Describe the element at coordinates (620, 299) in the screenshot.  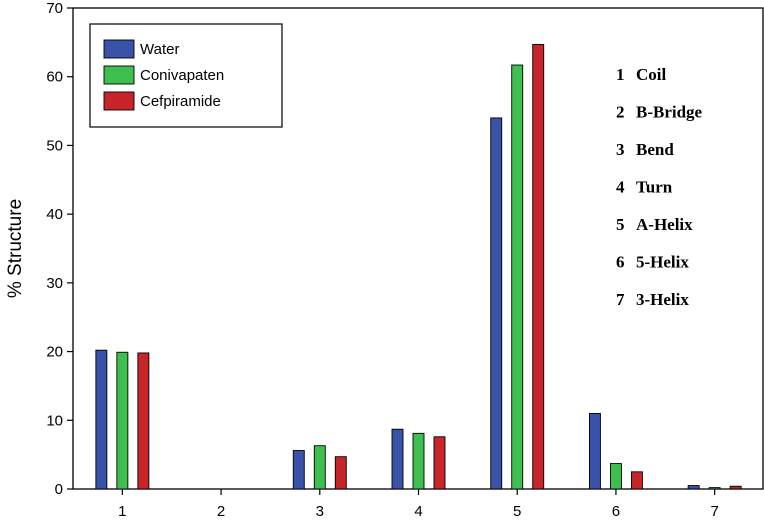
I see `key-number: 7` at that location.